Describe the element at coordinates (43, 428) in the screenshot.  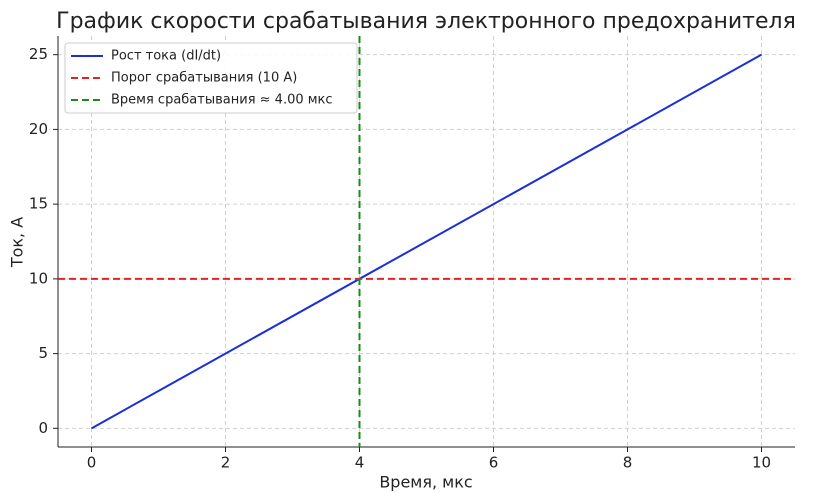
I see `y-tick-label: 0` at that location.